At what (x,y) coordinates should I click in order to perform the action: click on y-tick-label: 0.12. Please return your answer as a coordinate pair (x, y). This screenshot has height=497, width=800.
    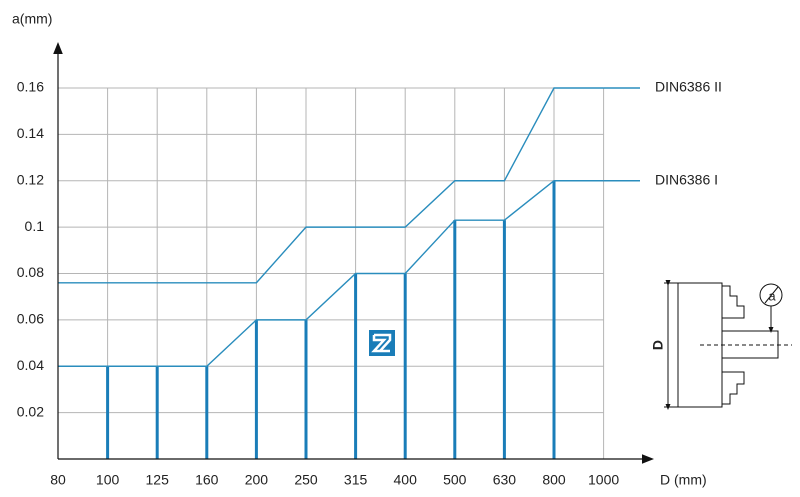
    Looking at the image, I should click on (30, 179).